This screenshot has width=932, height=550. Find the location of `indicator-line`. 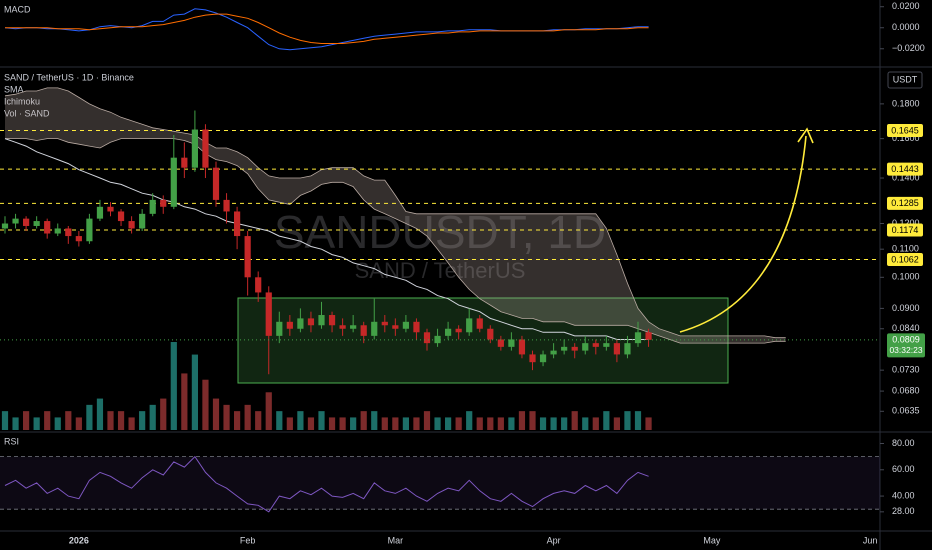

indicator-line is located at coordinates (326, 484).